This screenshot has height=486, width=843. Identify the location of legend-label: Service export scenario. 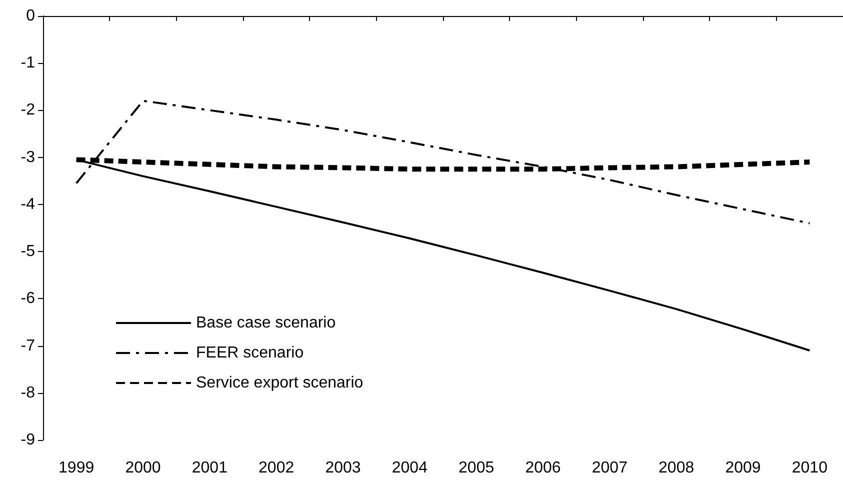
(280, 383).